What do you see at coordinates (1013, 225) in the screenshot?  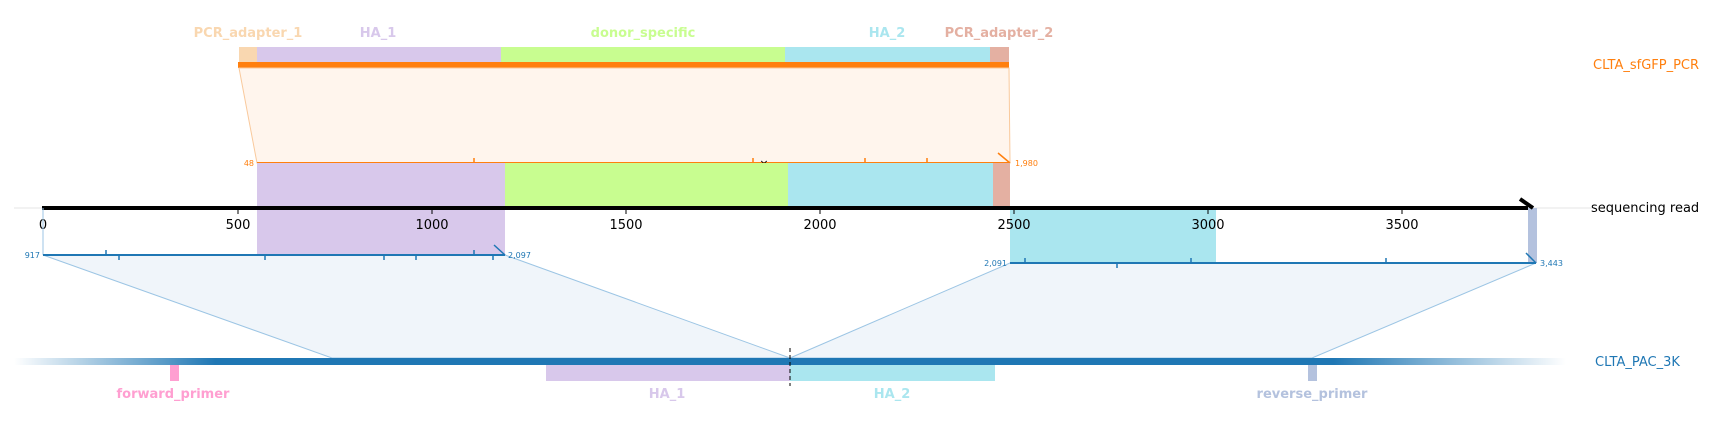 I see `read-axis-tick-label: 2500` at bounding box center [1013, 225].